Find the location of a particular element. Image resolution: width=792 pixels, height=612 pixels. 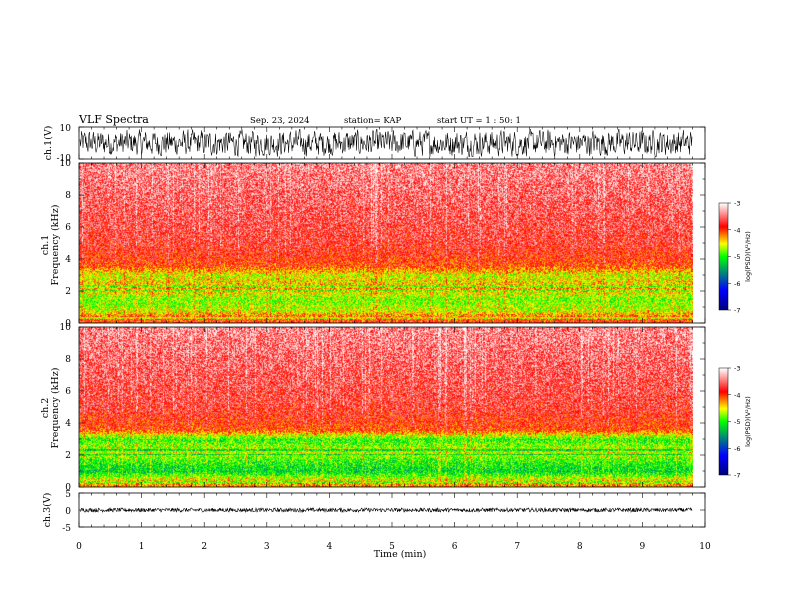

ch2-colorbar: -3 -4 -5 -6 -7 log(PSD)(V²/Hz) is located at coordinates (735, 422).